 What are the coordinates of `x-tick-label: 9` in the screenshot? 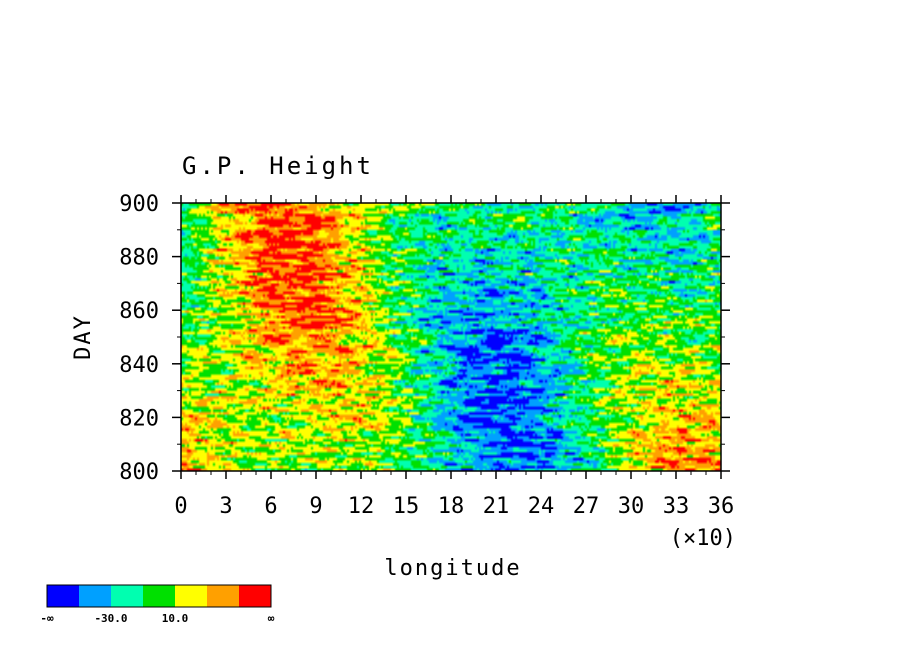 It's located at (315, 506).